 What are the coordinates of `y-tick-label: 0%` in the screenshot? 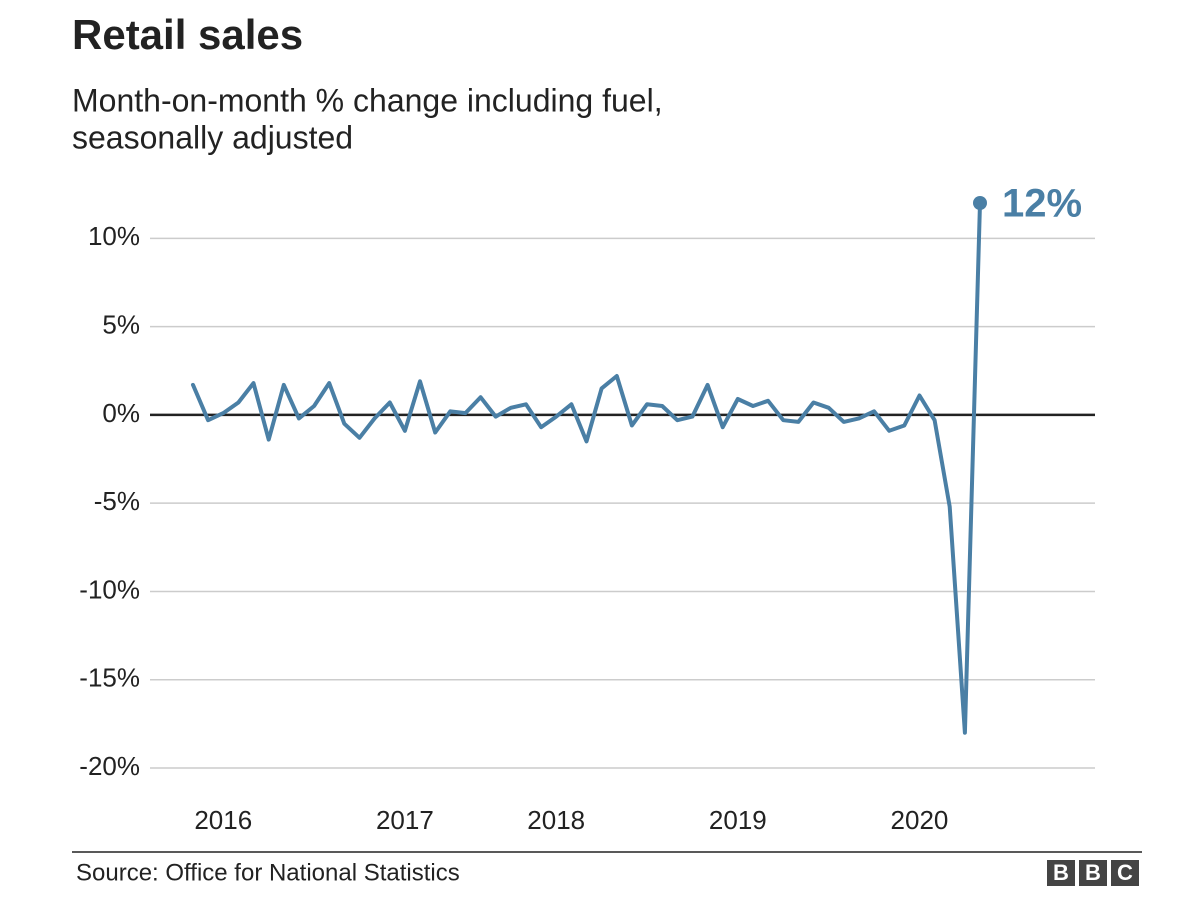 It's located at (121, 413).